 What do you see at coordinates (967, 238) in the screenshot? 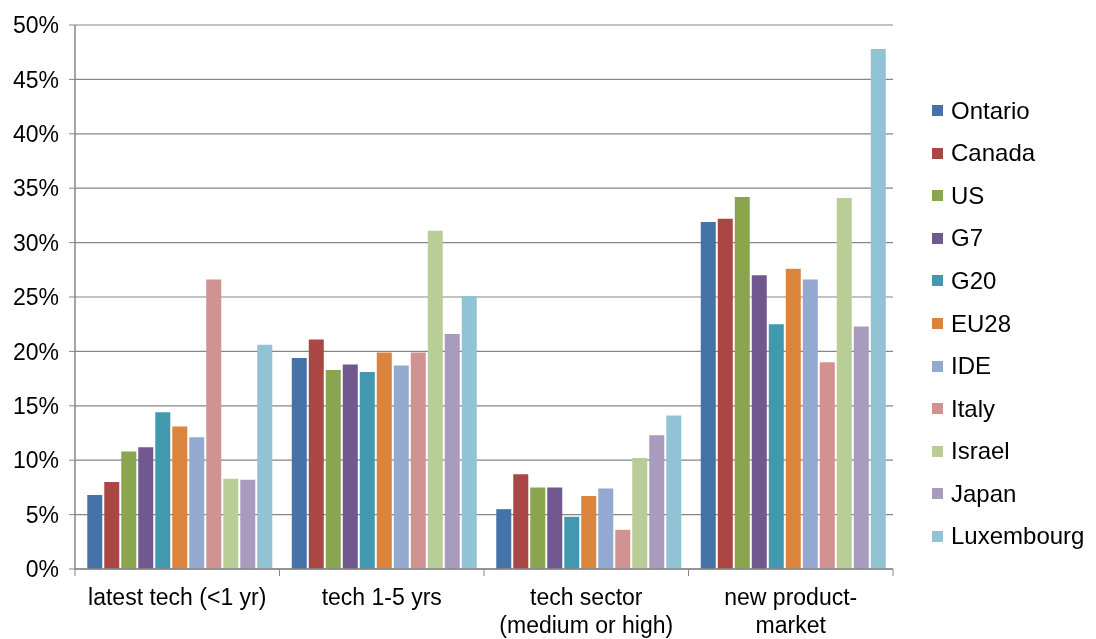
I see `legend-label: G7` at bounding box center [967, 238].